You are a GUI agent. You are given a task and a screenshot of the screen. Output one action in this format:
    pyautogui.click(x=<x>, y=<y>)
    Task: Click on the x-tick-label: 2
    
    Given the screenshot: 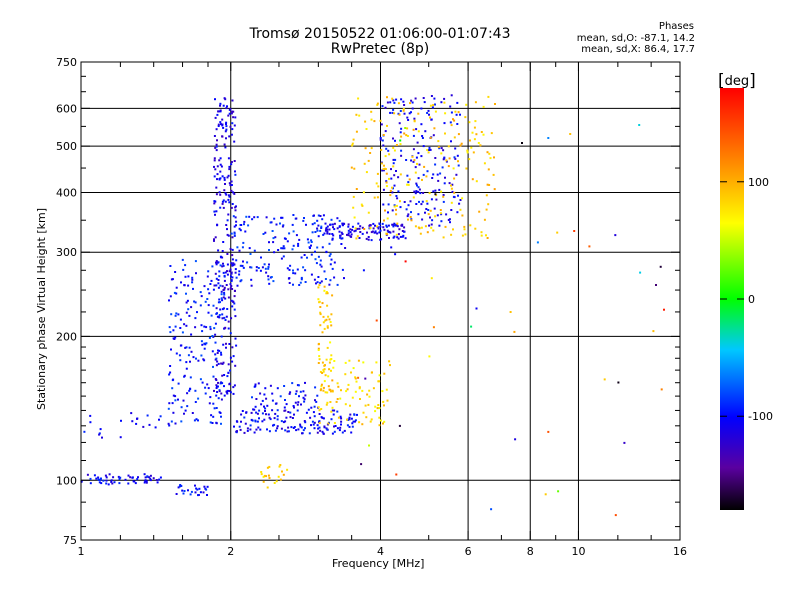 What is the action you would take?
    pyautogui.click(x=230, y=551)
    